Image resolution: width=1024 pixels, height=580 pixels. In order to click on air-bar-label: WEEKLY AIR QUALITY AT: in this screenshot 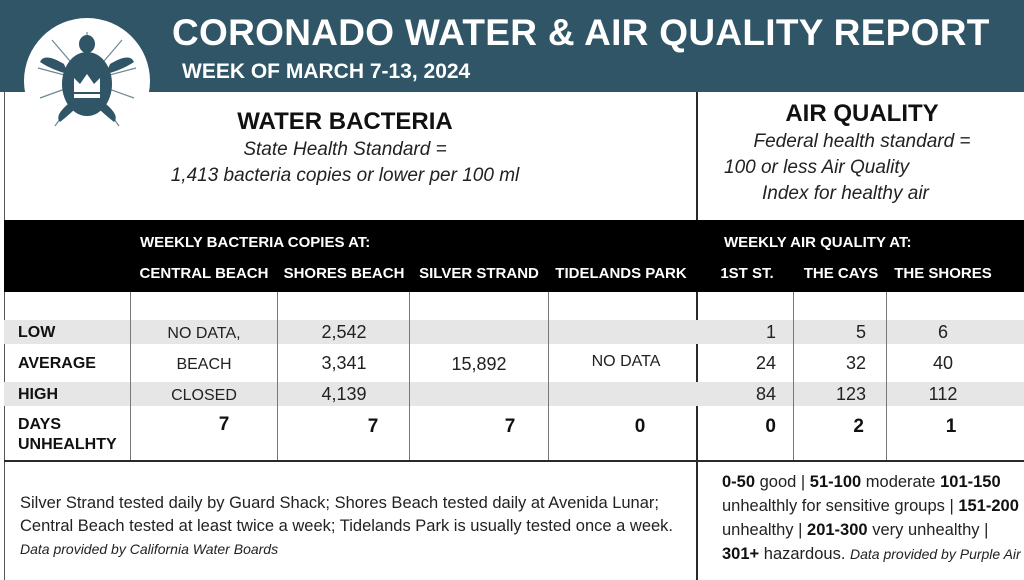, I will do `click(818, 242)`.